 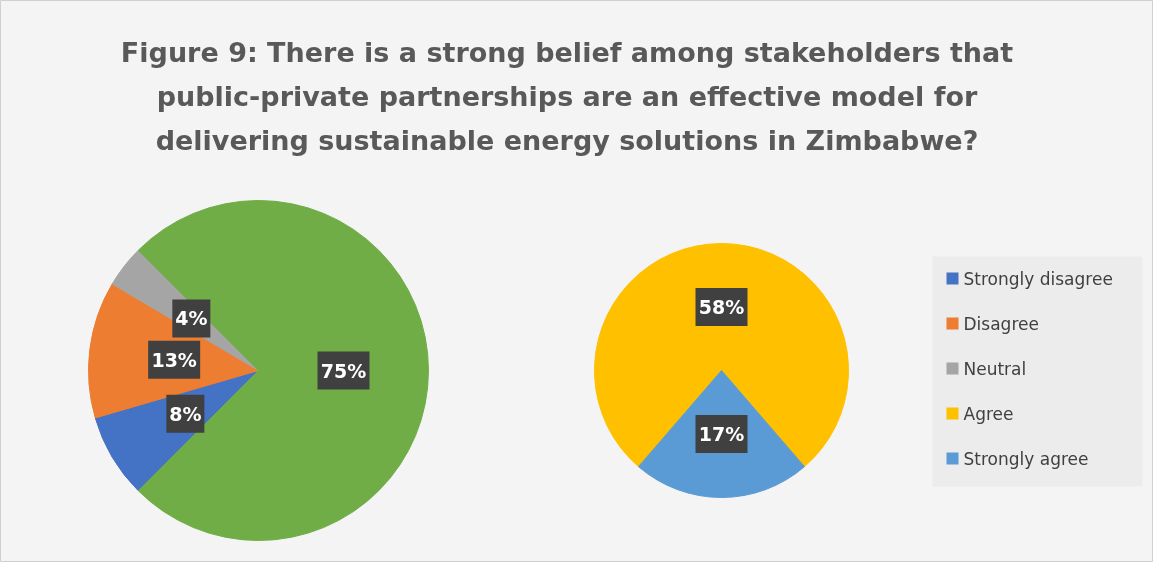 What do you see at coordinates (343, 370) in the screenshot?
I see `data-label: 75%` at bounding box center [343, 370].